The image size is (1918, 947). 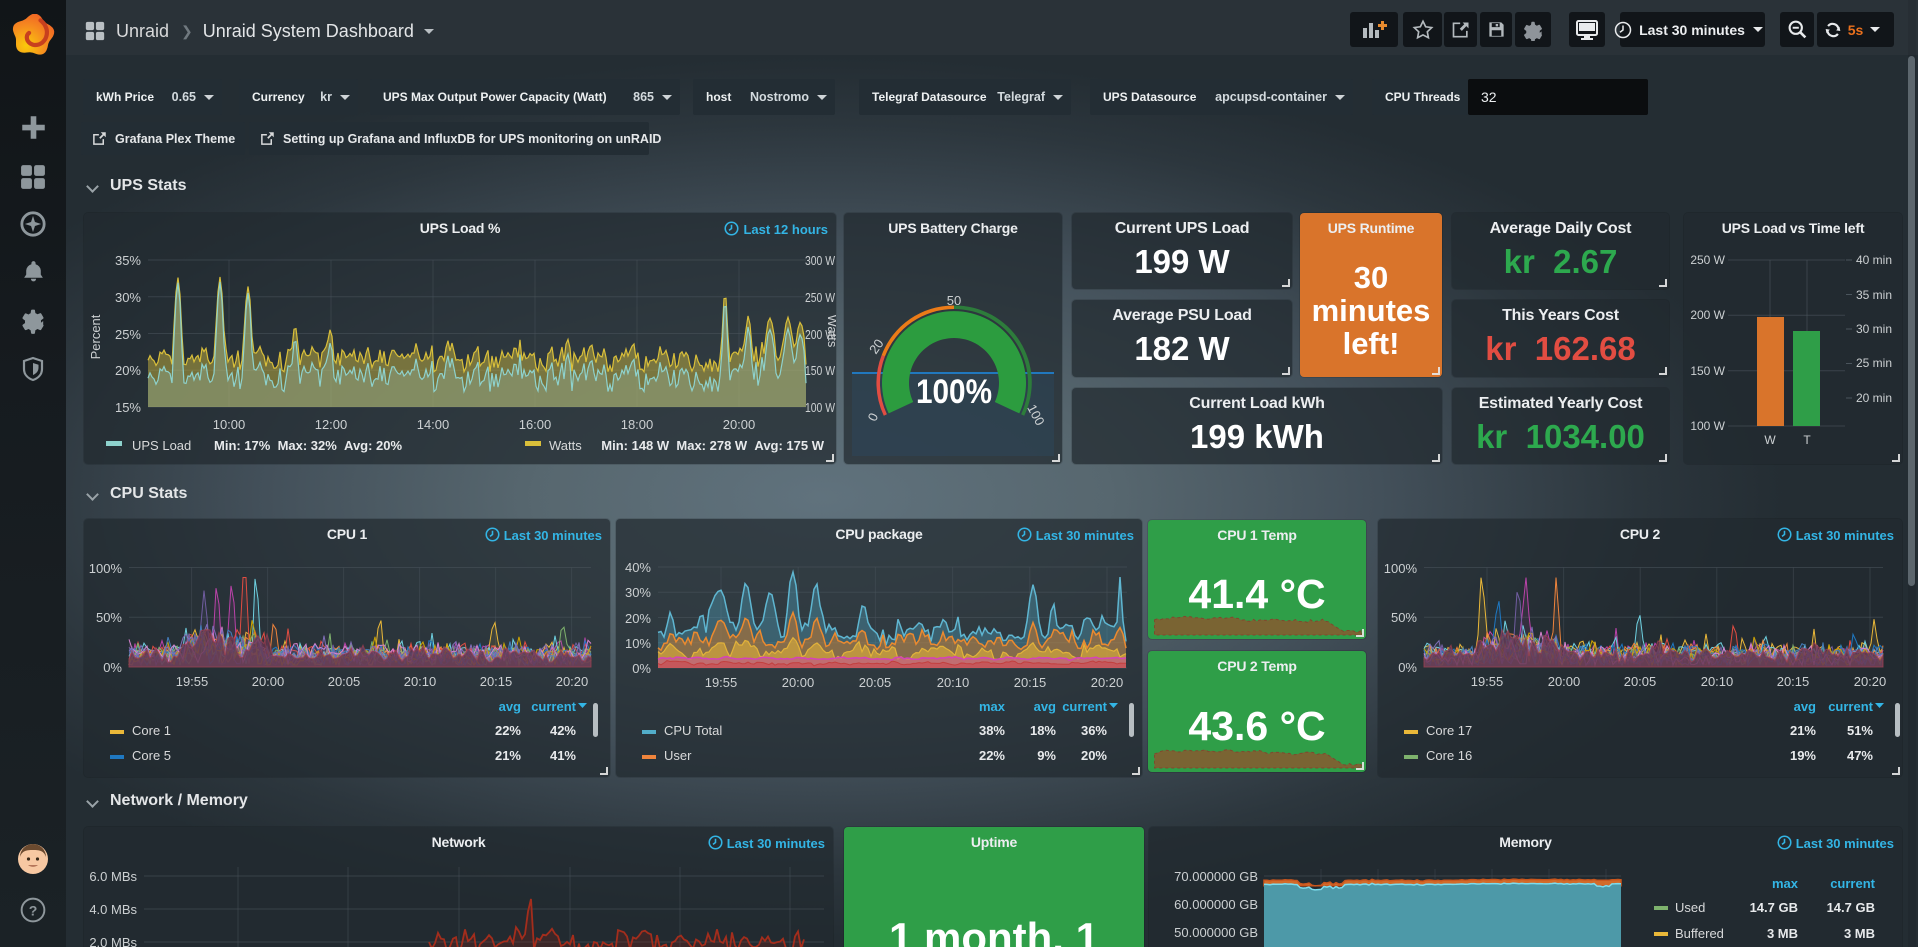 What do you see at coordinates (113, 941) in the screenshot?
I see `svg-text: 2.0 MBs` at bounding box center [113, 941].